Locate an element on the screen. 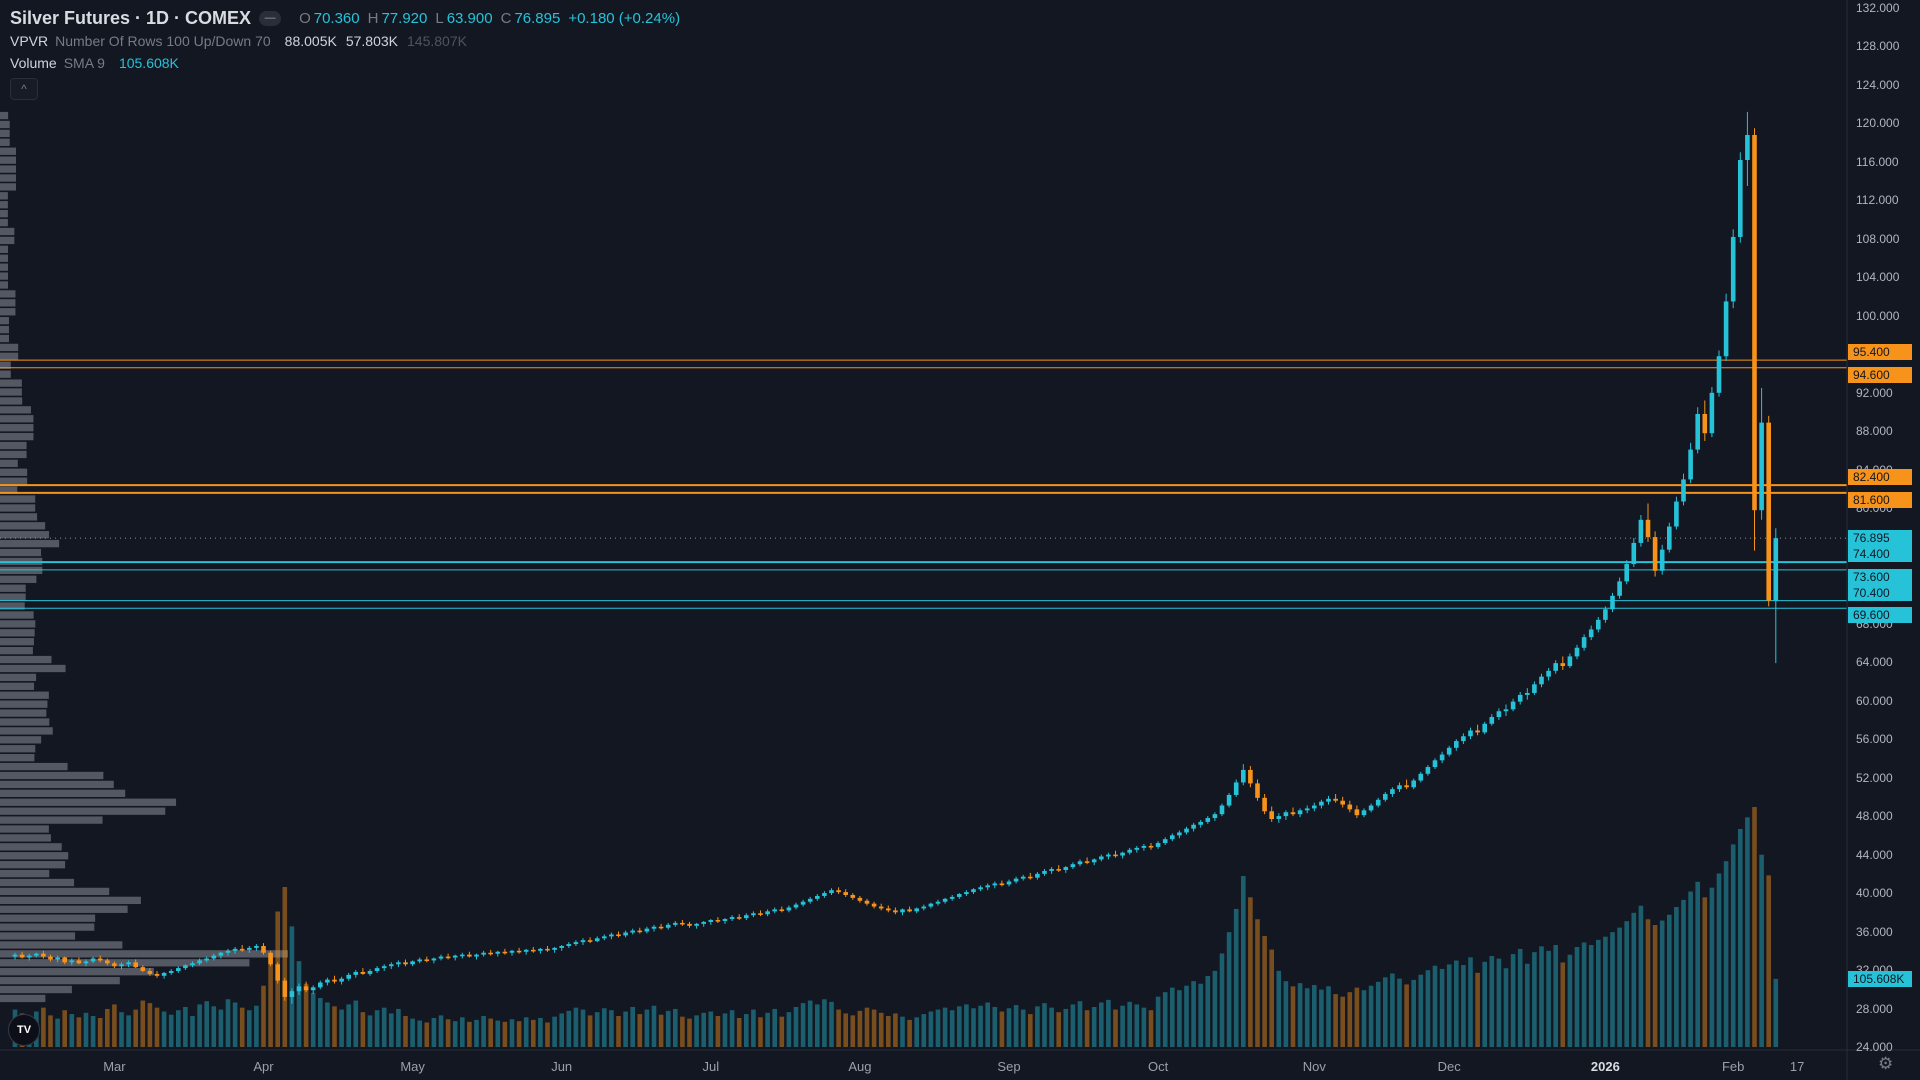 This screenshot has height=1080, width=1920. price-tick-label: 100.000 is located at coordinates (1878, 315).